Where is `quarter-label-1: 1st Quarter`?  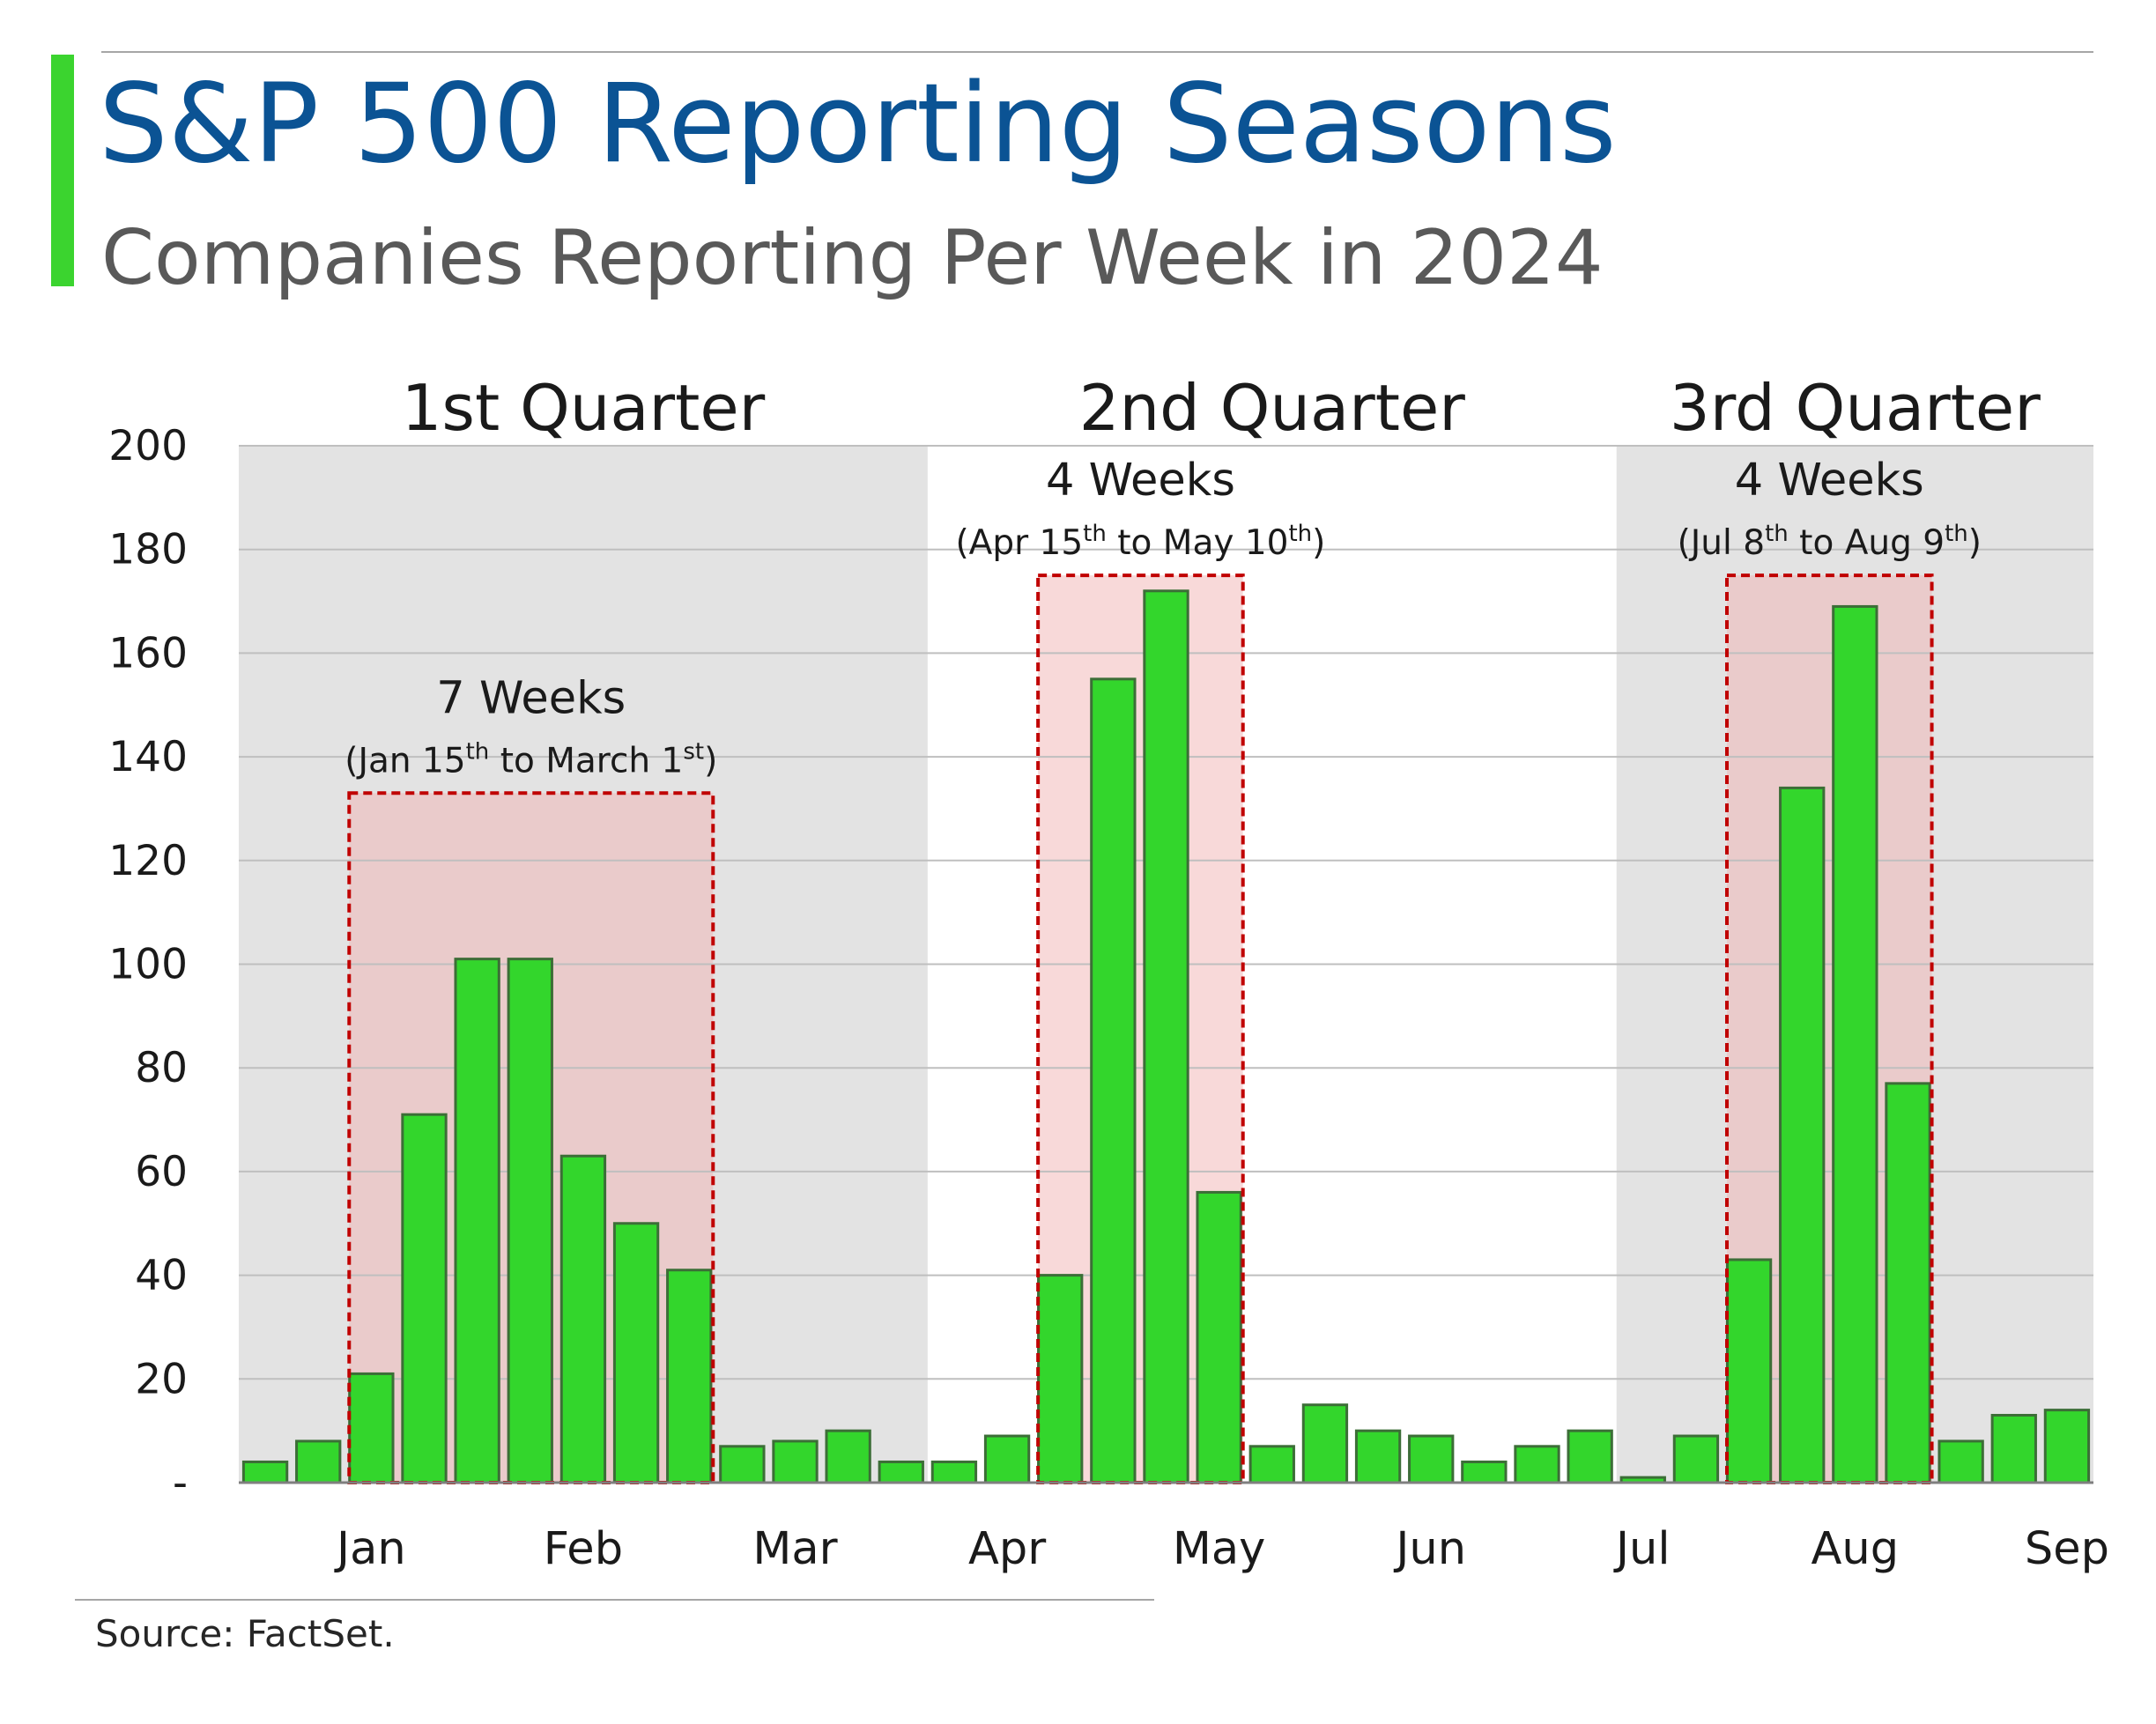
quarter-label-1: 1st Quarter is located at coordinates (584, 408).